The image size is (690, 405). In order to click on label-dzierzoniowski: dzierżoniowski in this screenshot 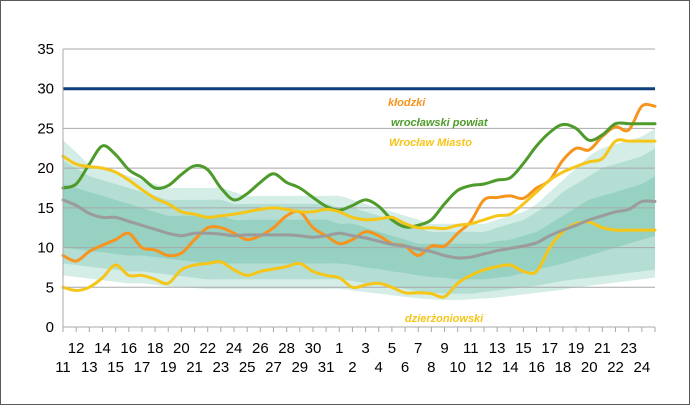, I will do `click(444, 319)`.